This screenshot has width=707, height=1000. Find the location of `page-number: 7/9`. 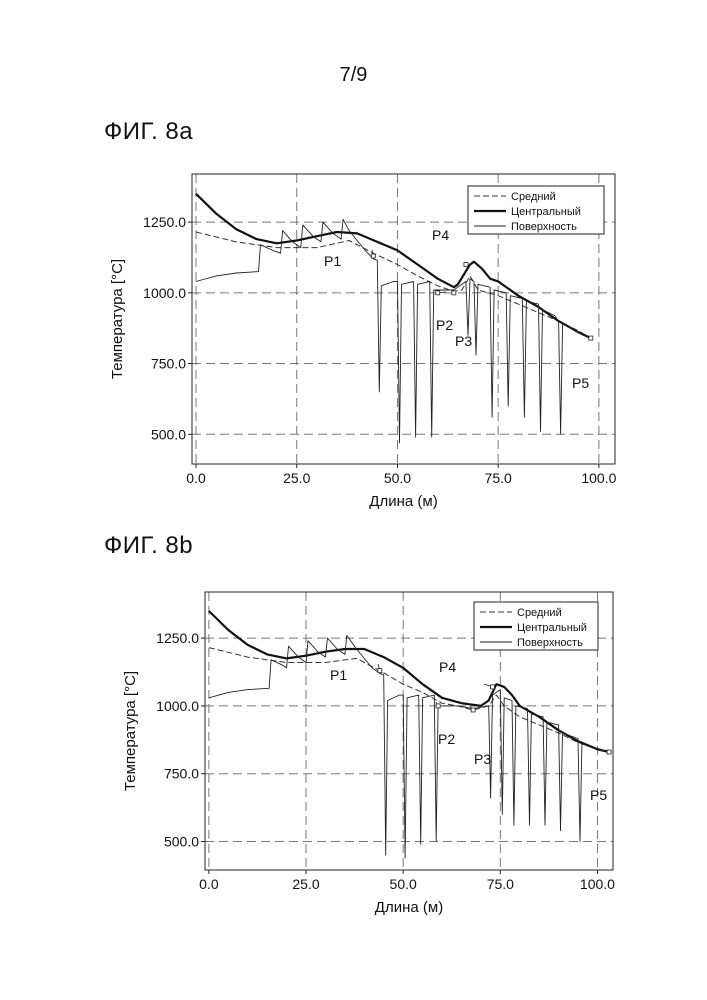

page-number: 7/9 is located at coordinates (353, 75).